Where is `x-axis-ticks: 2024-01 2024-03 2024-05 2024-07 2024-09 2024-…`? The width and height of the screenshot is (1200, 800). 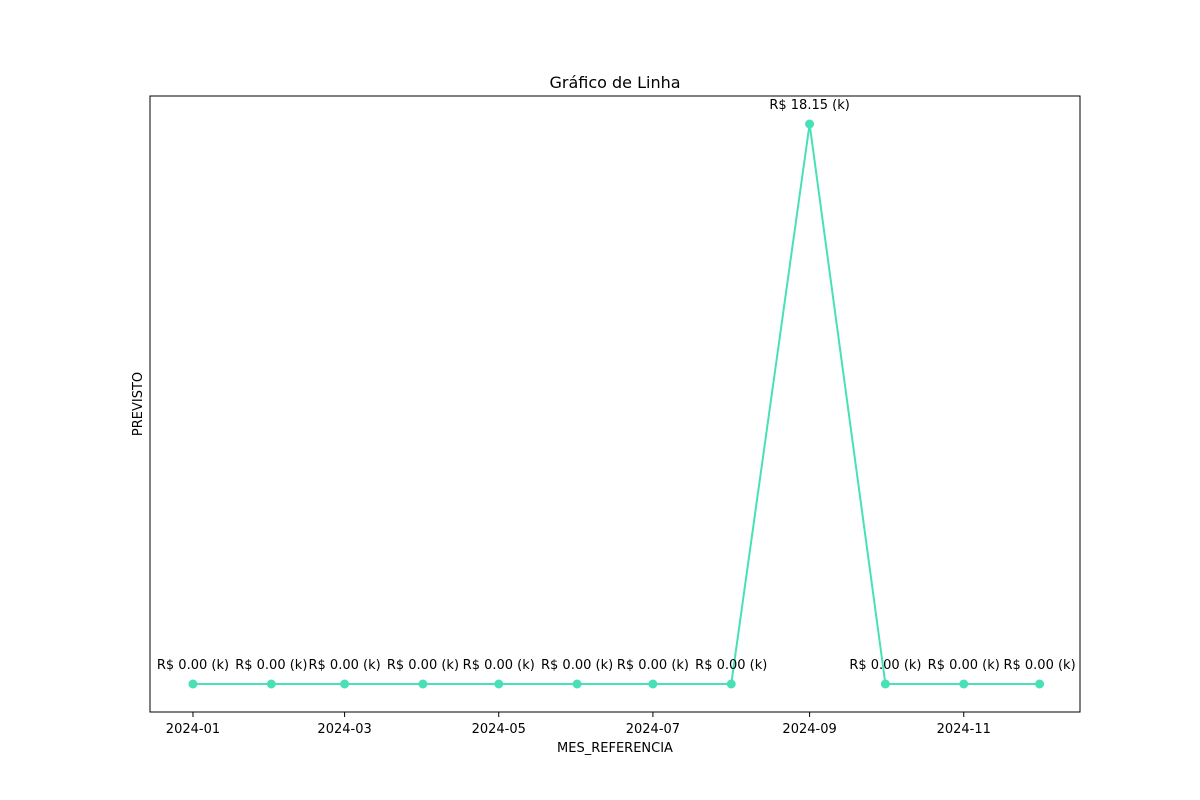
x-axis-ticks: 2024-01 2024-03 2024-05 2024-07 2024-09 2024-… is located at coordinates (578, 724).